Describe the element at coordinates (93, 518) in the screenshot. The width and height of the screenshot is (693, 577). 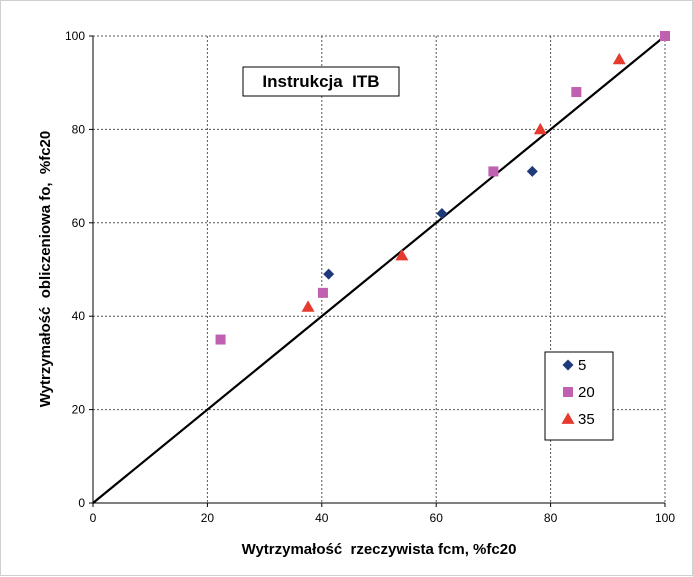
I see `x-tick-label-0: 0` at that location.